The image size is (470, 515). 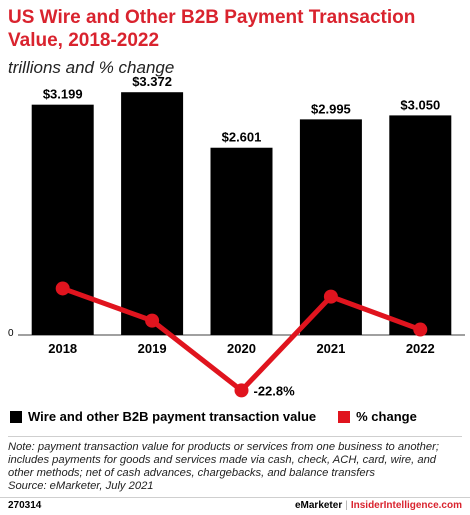 What do you see at coordinates (386, 416) in the screenshot?
I see `legend-label-change: % change` at bounding box center [386, 416].